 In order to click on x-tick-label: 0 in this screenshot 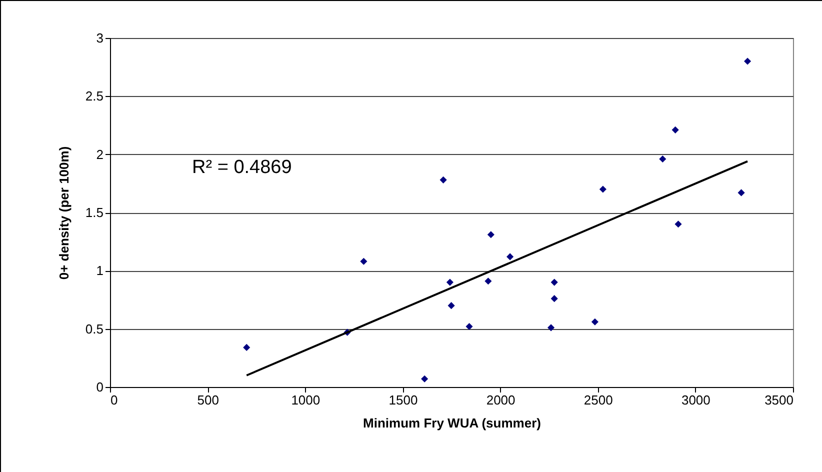, I will do `click(114, 400)`.